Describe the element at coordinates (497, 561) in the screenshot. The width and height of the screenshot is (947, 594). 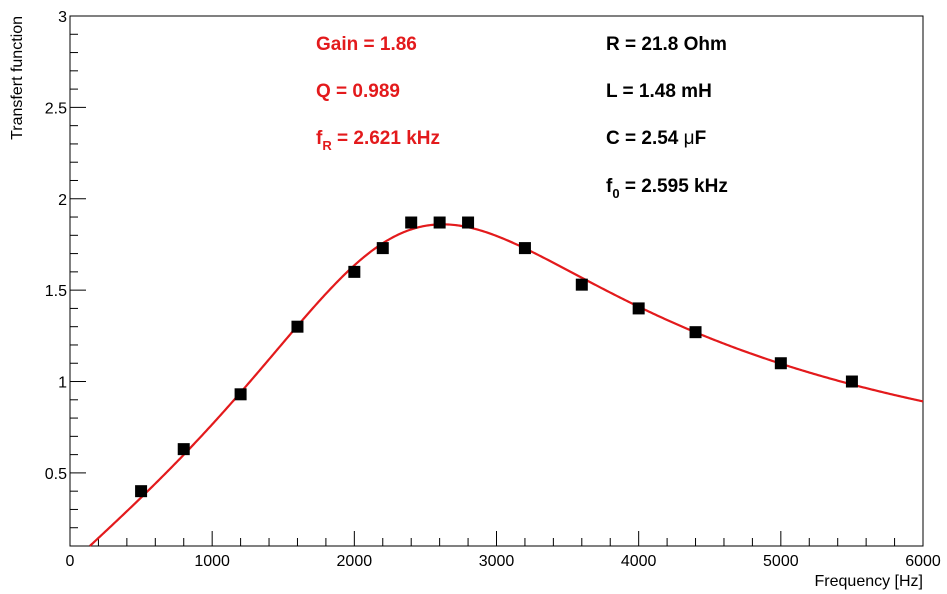
I see `x-tick-label: 3000` at that location.